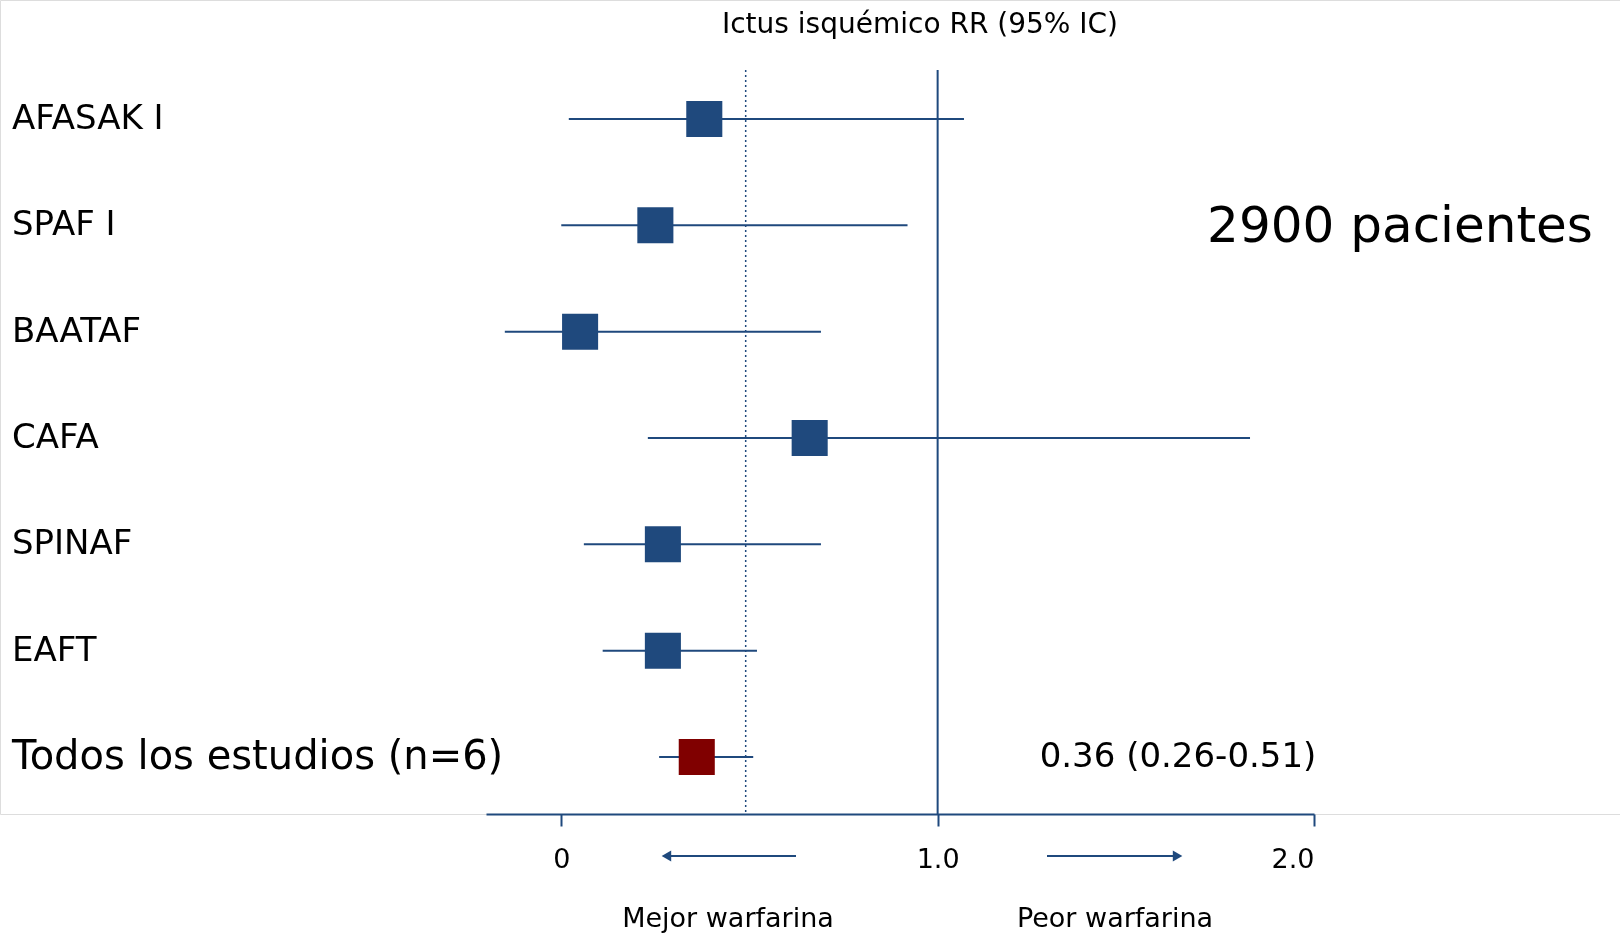 This screenshot has height=937, width=1620. Describe the element at coordinates (1115, 917) in the screenshot. I see `text: Peor warfarina` at that location.